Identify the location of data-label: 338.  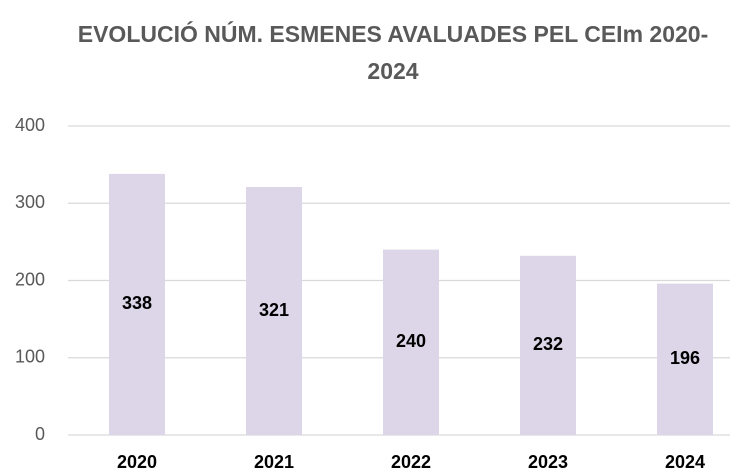
(137, 303).